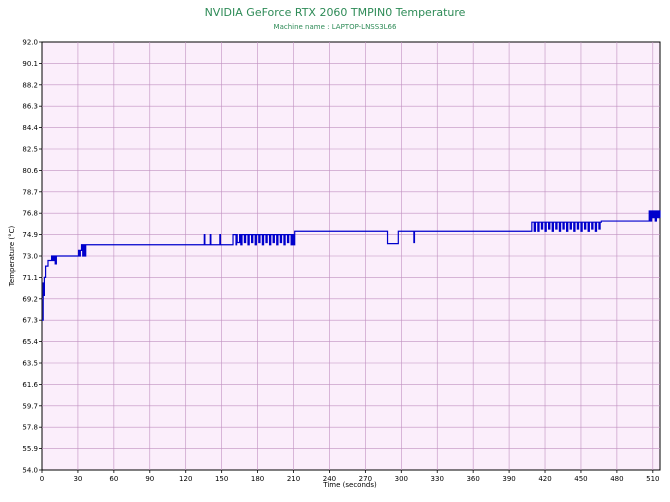 Image resolution: width=670 pixels, height=502 pixels. What do you see at coordinates (30, 128) in the screenshot?
I see `y-tick-label: 84.4` at bounding box center [30, 128].